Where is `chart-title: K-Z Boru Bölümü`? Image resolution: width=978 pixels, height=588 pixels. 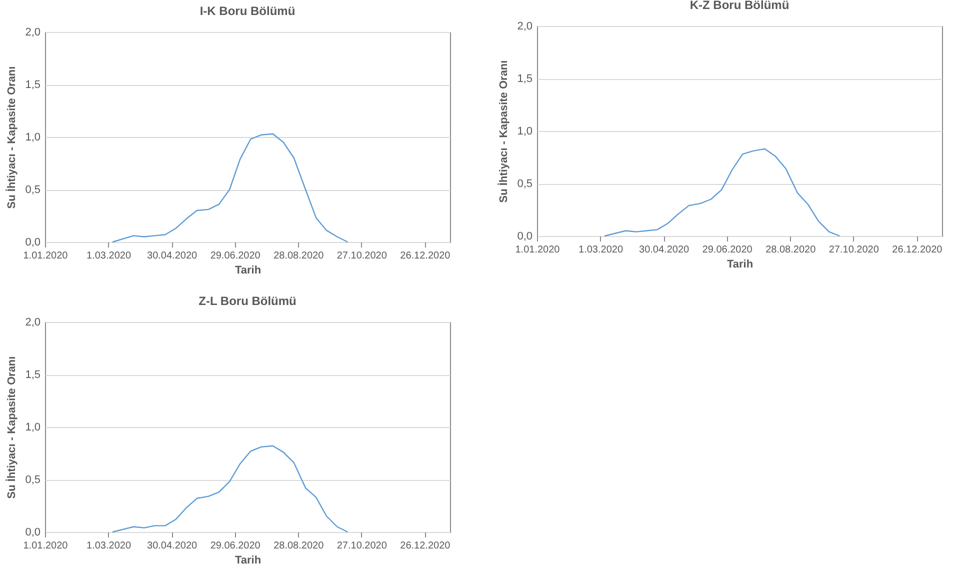 chart-title: K-Z Boru Bölümü is located at coordinates (740, 6).